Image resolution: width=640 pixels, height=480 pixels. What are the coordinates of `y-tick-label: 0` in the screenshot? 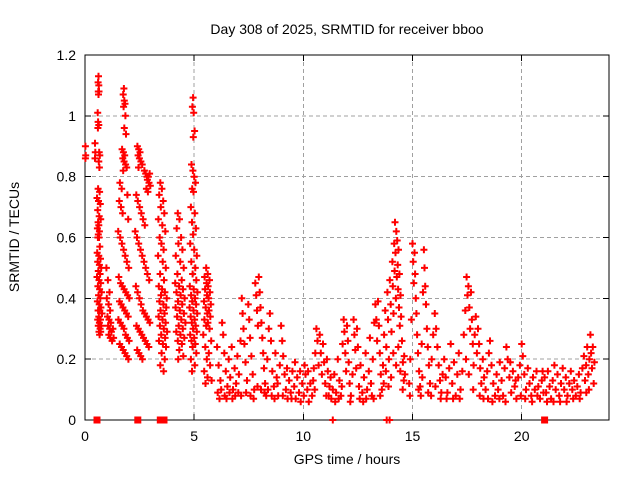 It's located at (72, 420).